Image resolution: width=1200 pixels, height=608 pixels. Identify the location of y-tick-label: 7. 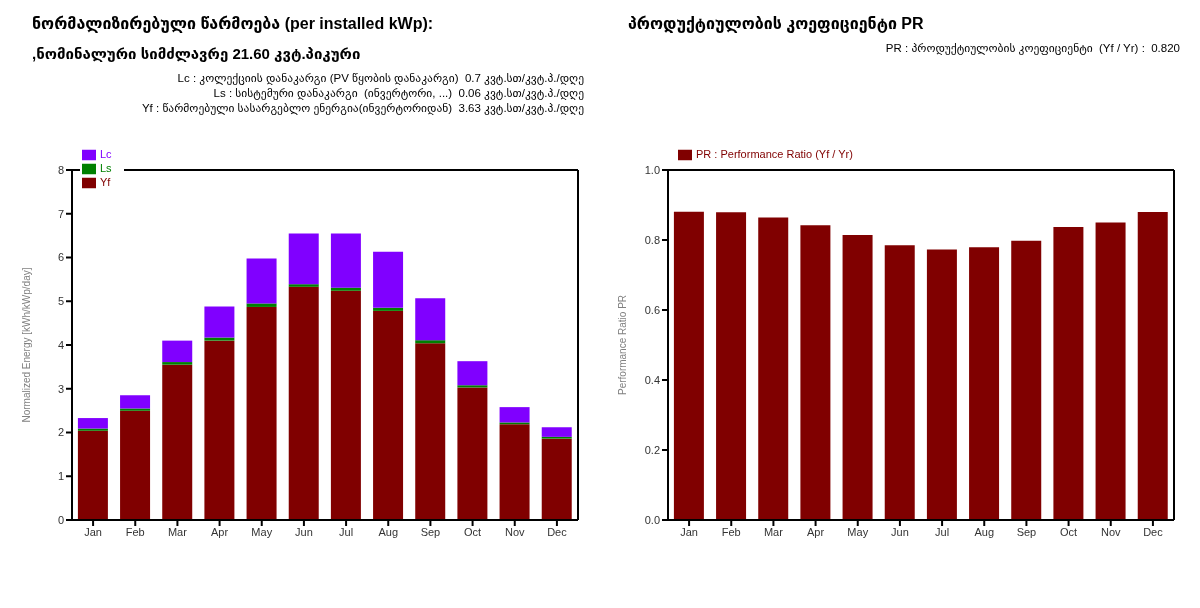
(60, 213).